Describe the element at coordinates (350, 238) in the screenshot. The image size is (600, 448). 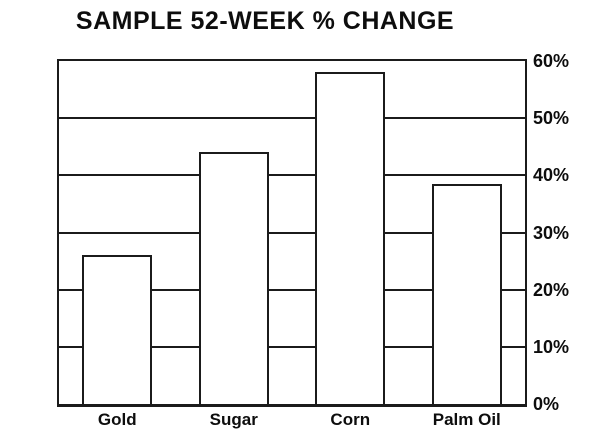
I see `bar-corn` at that location.